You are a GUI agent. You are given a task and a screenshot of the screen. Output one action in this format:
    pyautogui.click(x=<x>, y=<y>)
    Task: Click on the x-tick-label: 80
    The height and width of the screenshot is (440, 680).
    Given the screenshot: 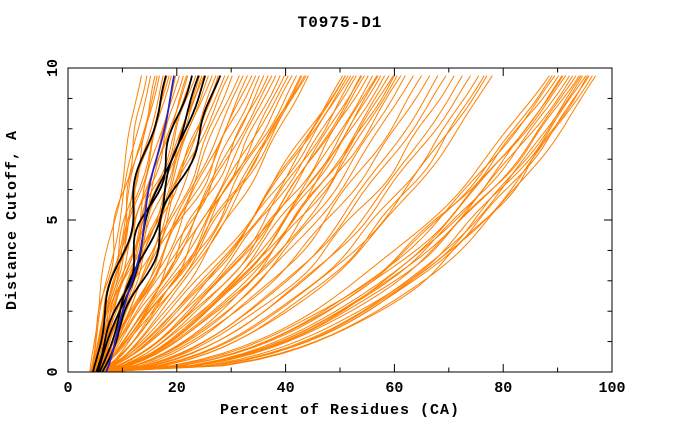 What is the action you would take?
    pyautogui.click(x=503, y=388)
    